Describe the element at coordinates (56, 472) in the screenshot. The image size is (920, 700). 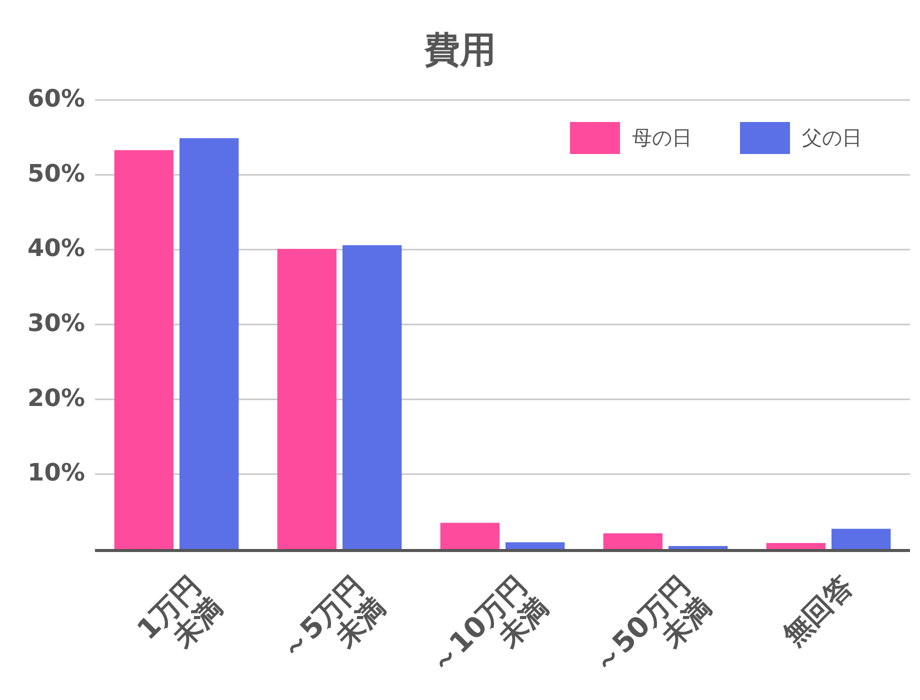
I see `y-tick-label: 10%` at that location.